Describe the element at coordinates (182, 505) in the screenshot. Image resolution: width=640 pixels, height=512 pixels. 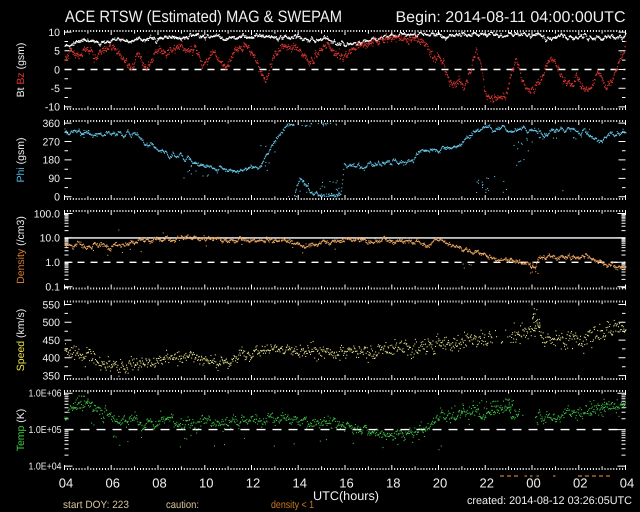
I see `svg-text: caution:` at that location.